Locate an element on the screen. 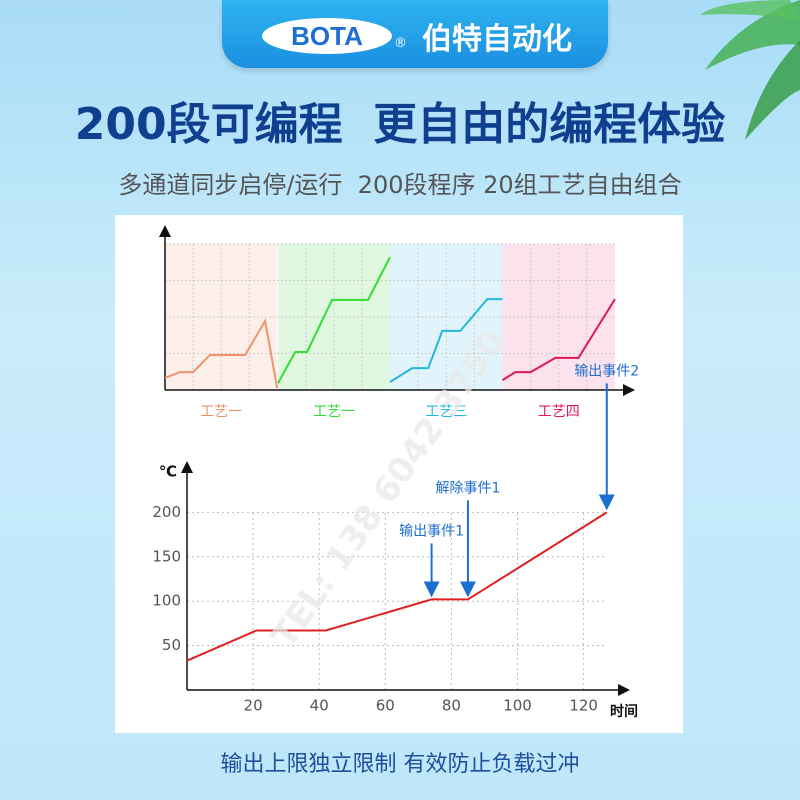  x-tick-label: 120 is located at coordinates (583, 706).